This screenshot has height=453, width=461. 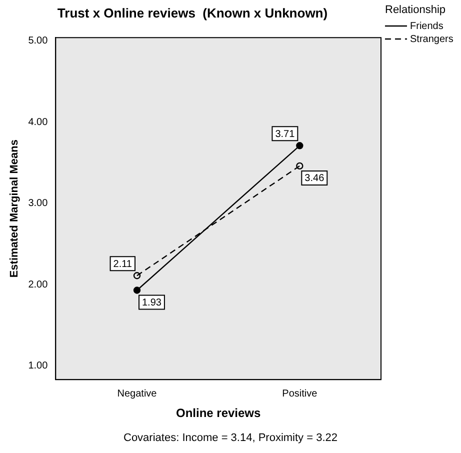 What do you see at coordinates (38, 366) in the screenshot?
I see `y-tick-label: 1.00` at bounding box center [38, 366].